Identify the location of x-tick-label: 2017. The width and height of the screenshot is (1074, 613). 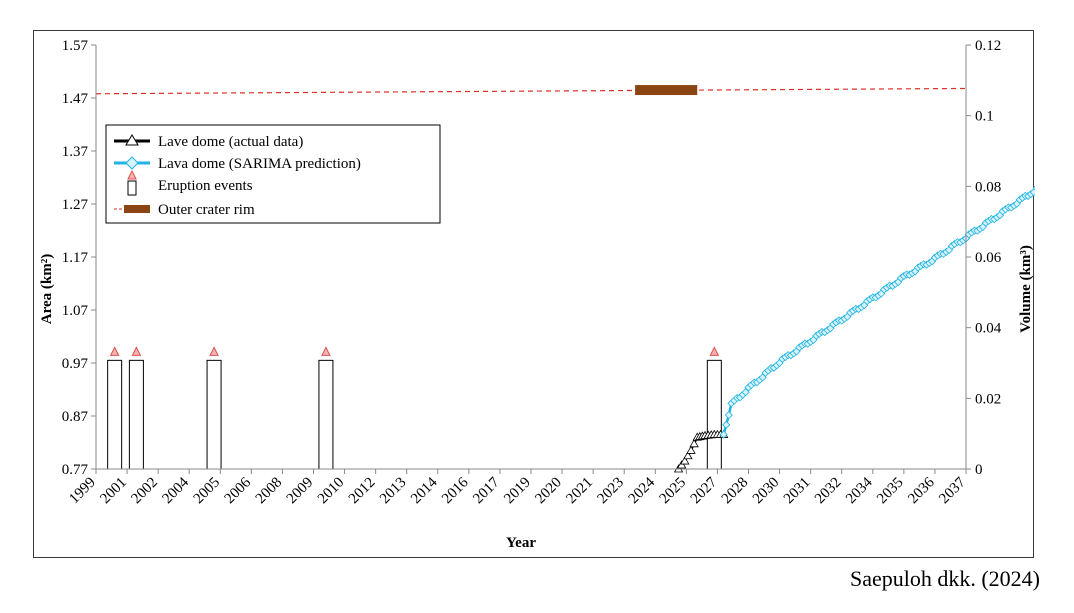
(486, 490).